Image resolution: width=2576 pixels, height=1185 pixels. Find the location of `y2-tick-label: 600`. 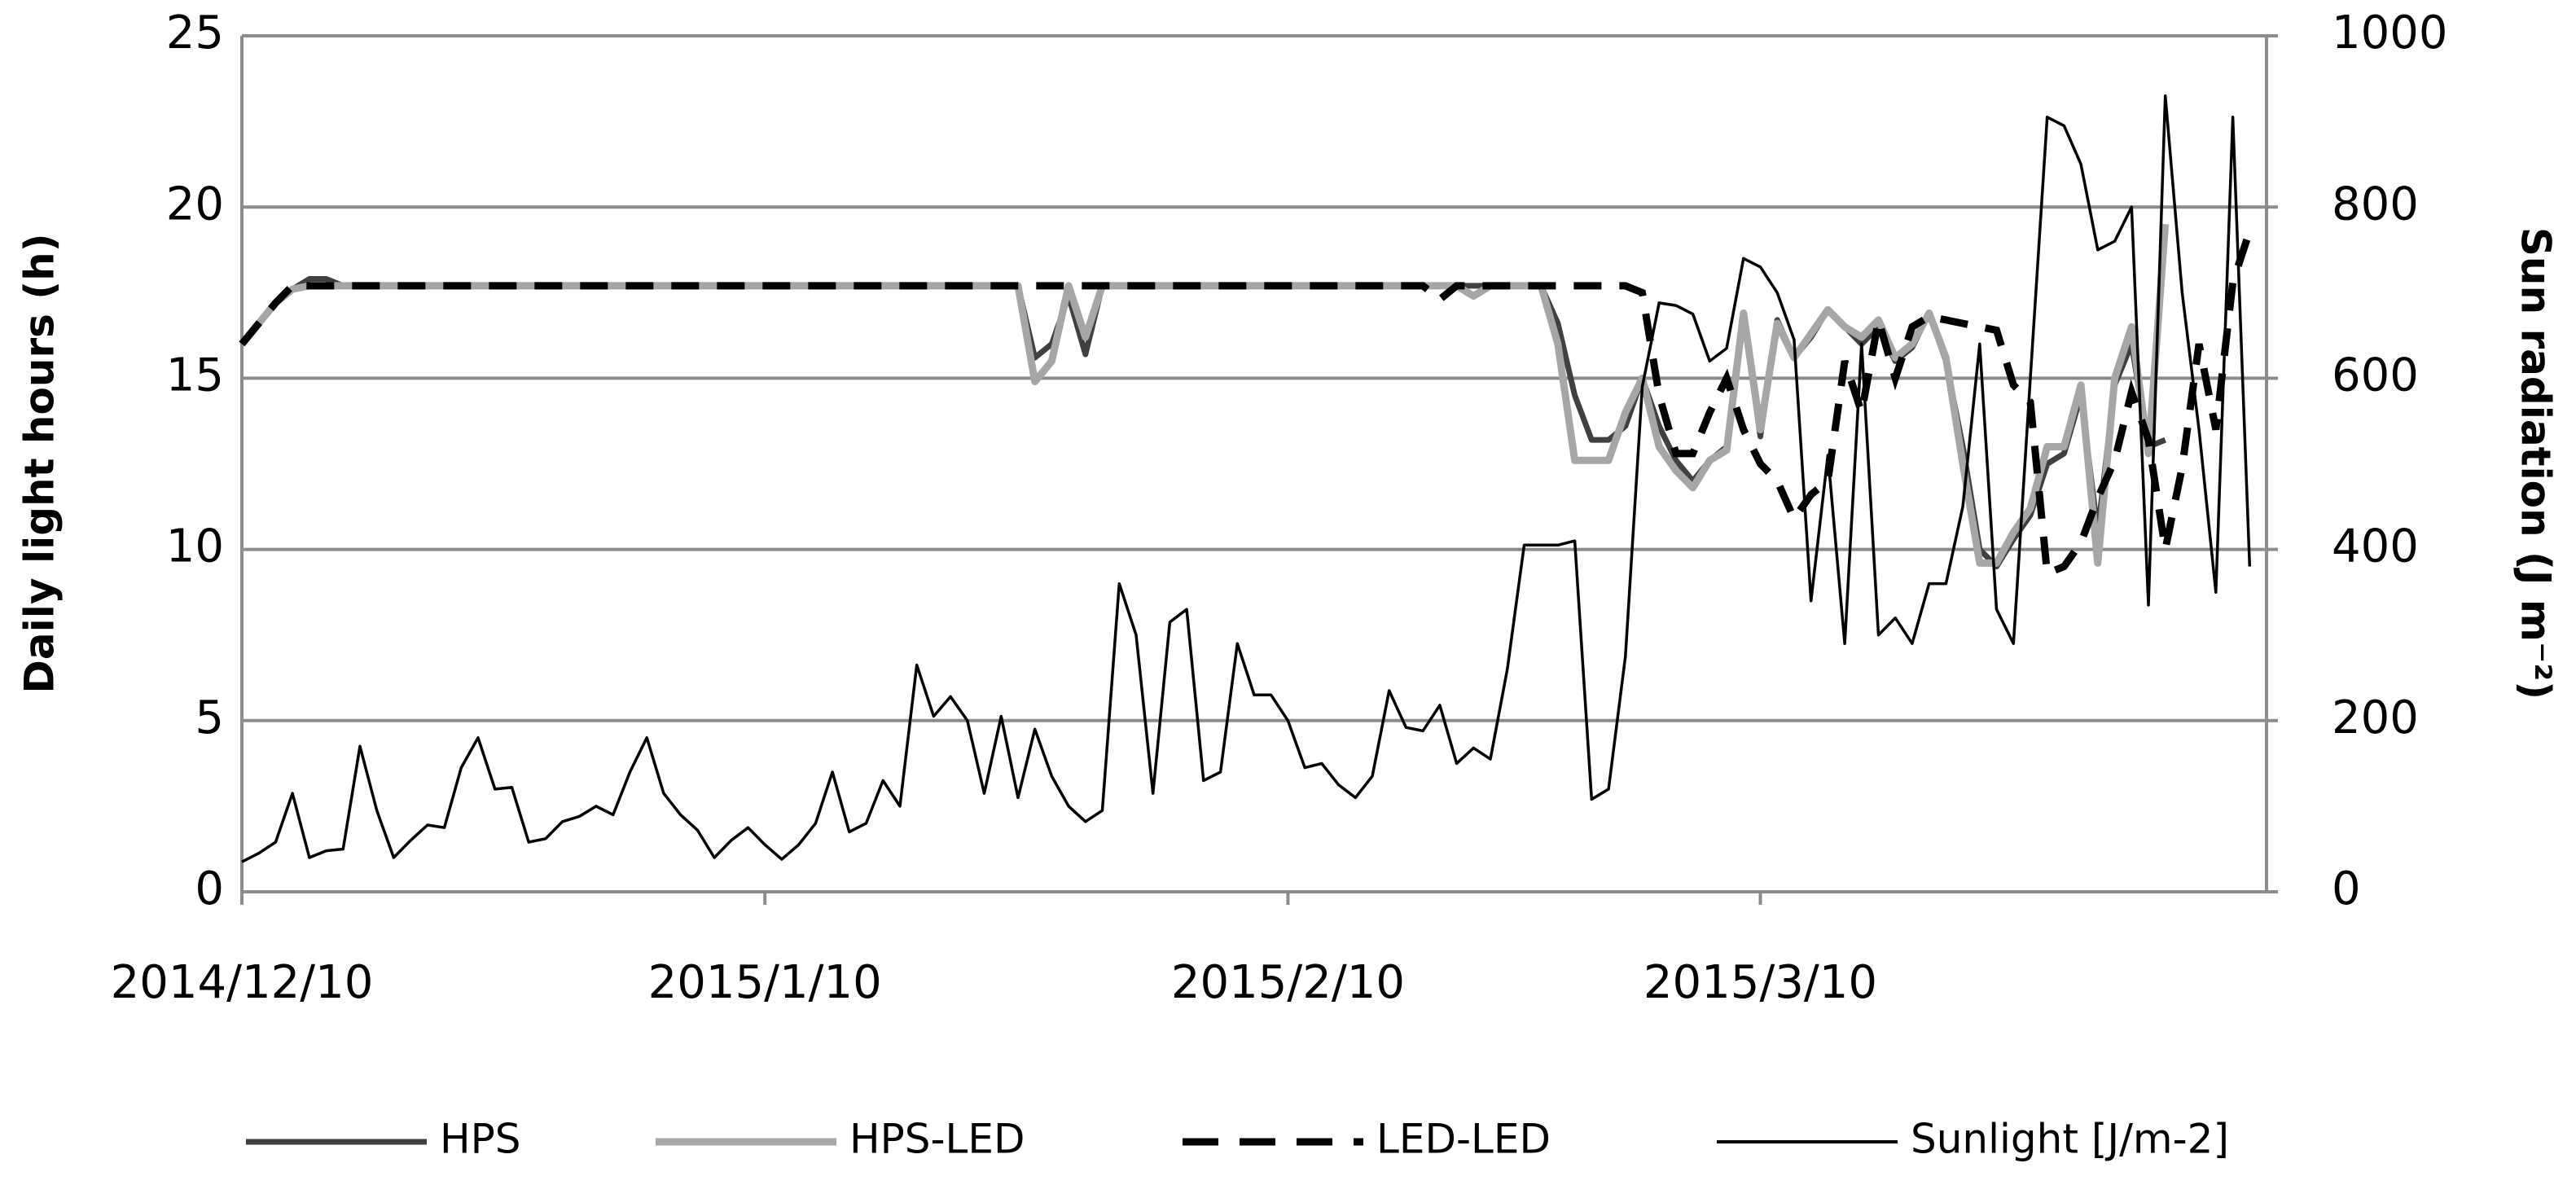

y2-tick-label: 600 is located at coordinates (2375, 376).